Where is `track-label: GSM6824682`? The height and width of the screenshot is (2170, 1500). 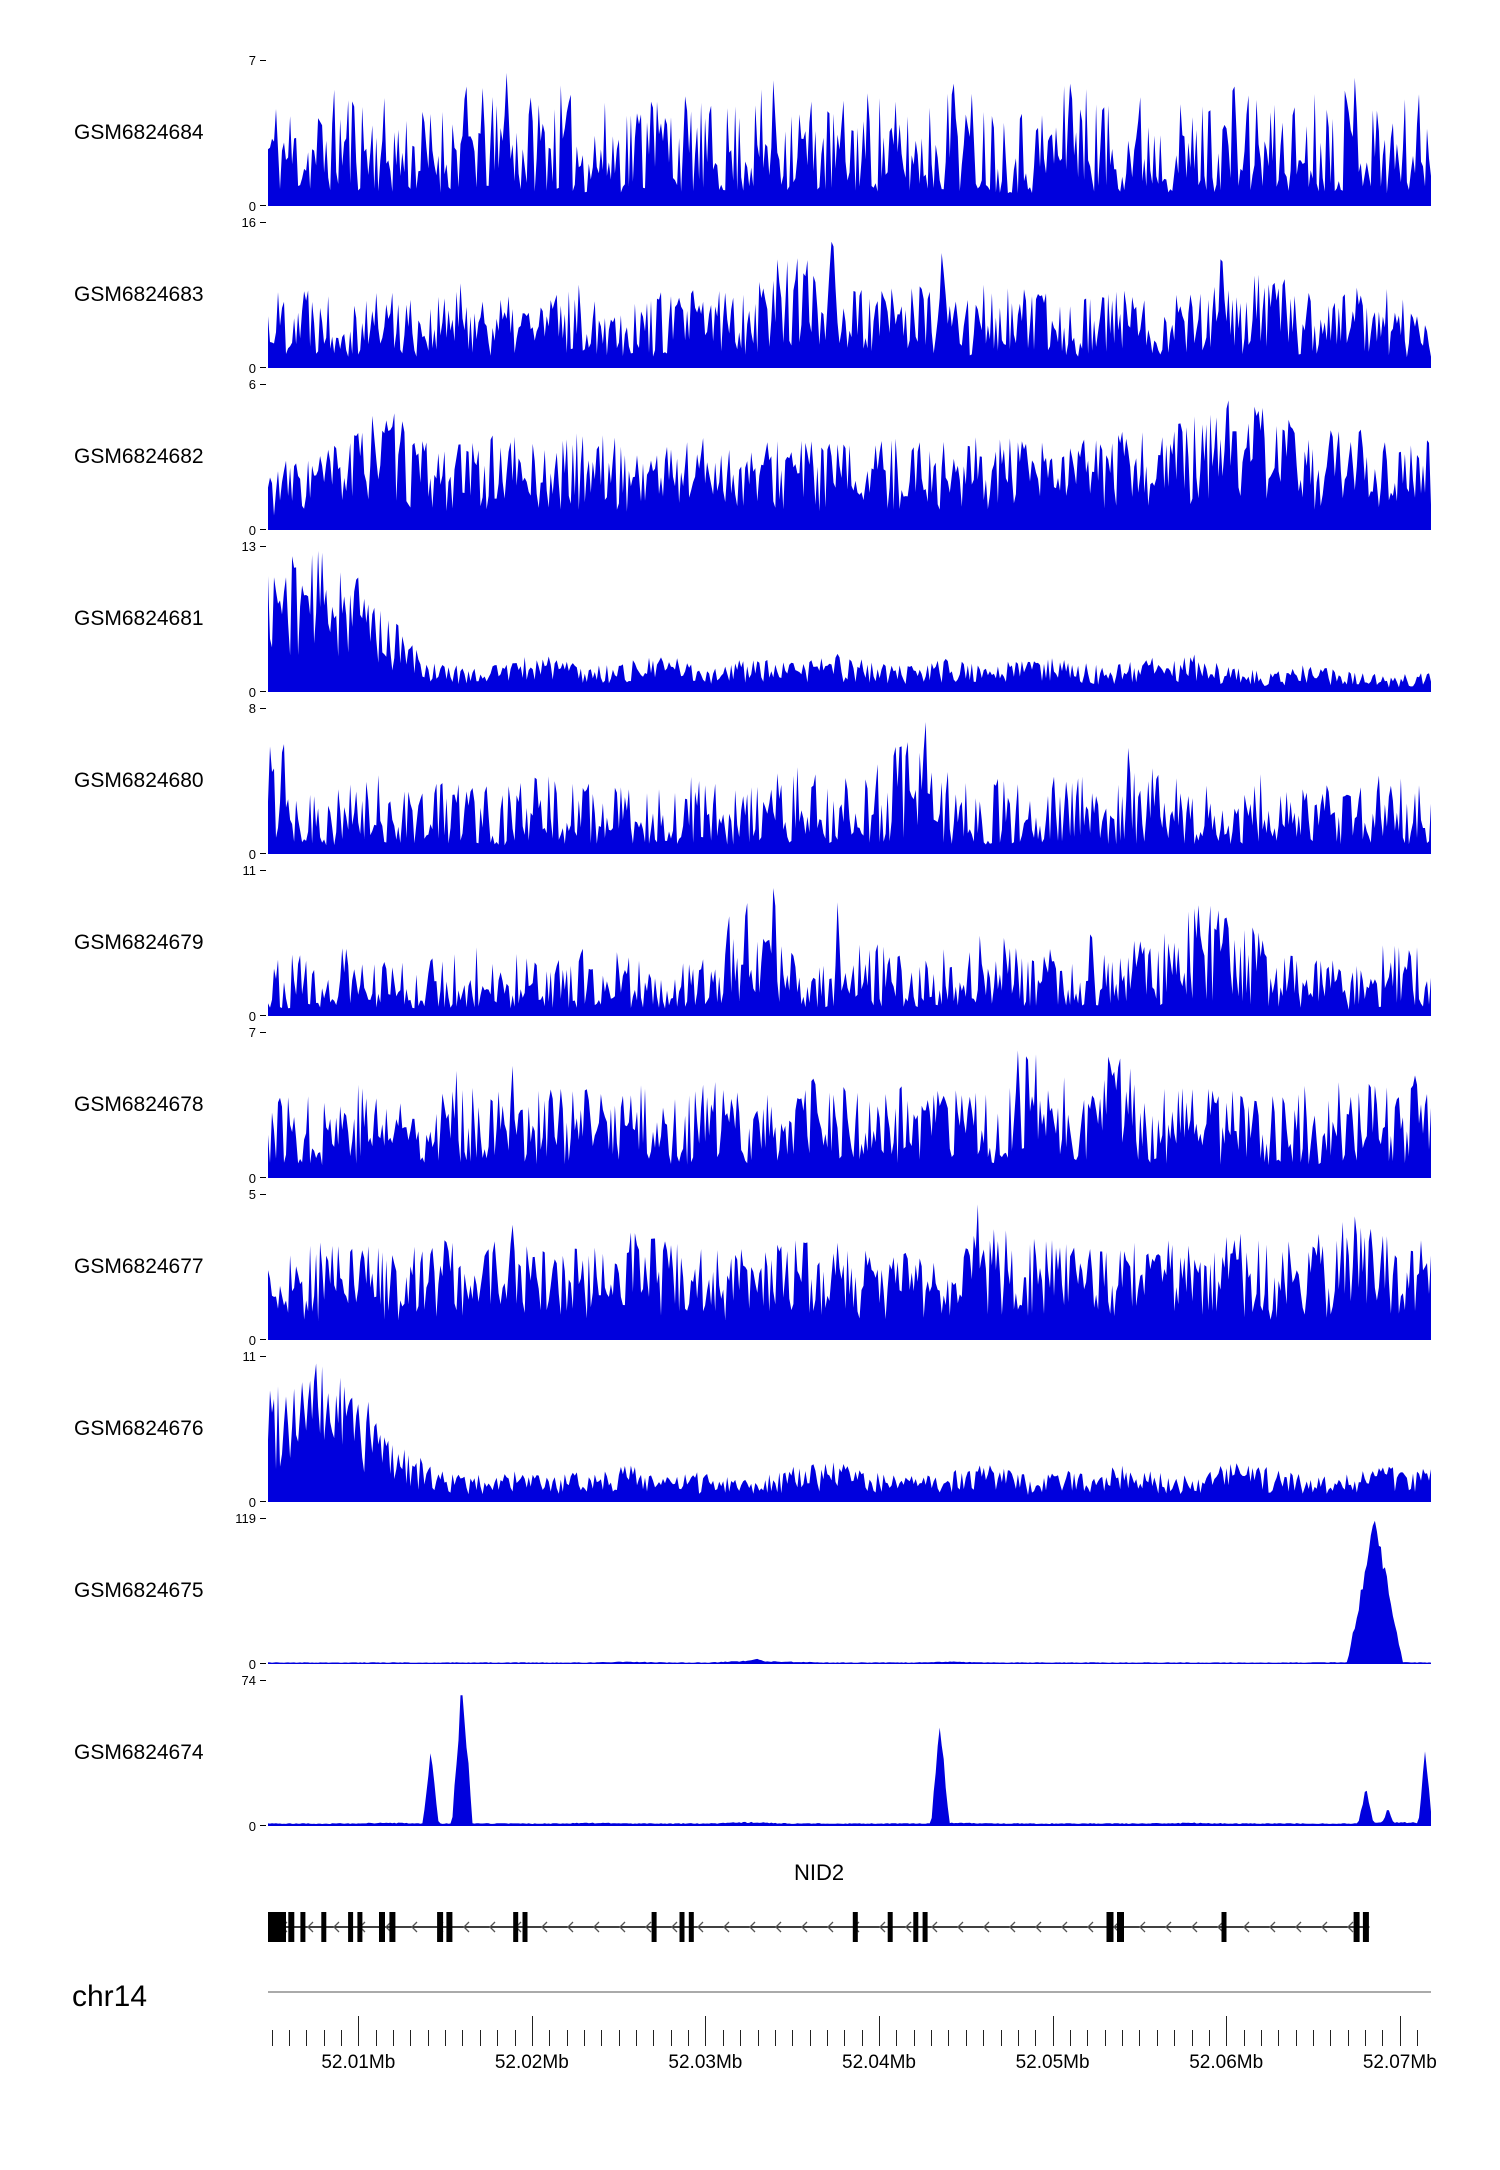 track-label: GSM6824682 is located at coordinates (139, 456).